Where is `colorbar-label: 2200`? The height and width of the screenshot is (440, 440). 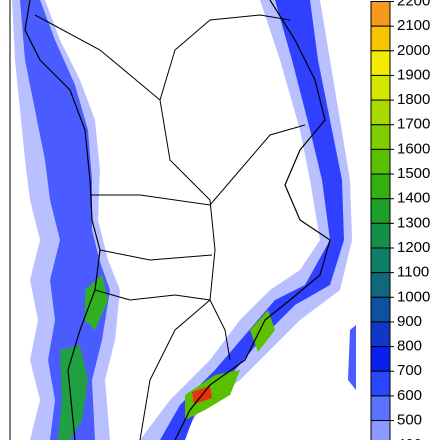 colorbar-label: 2200 is located at coordinates (413, 4).